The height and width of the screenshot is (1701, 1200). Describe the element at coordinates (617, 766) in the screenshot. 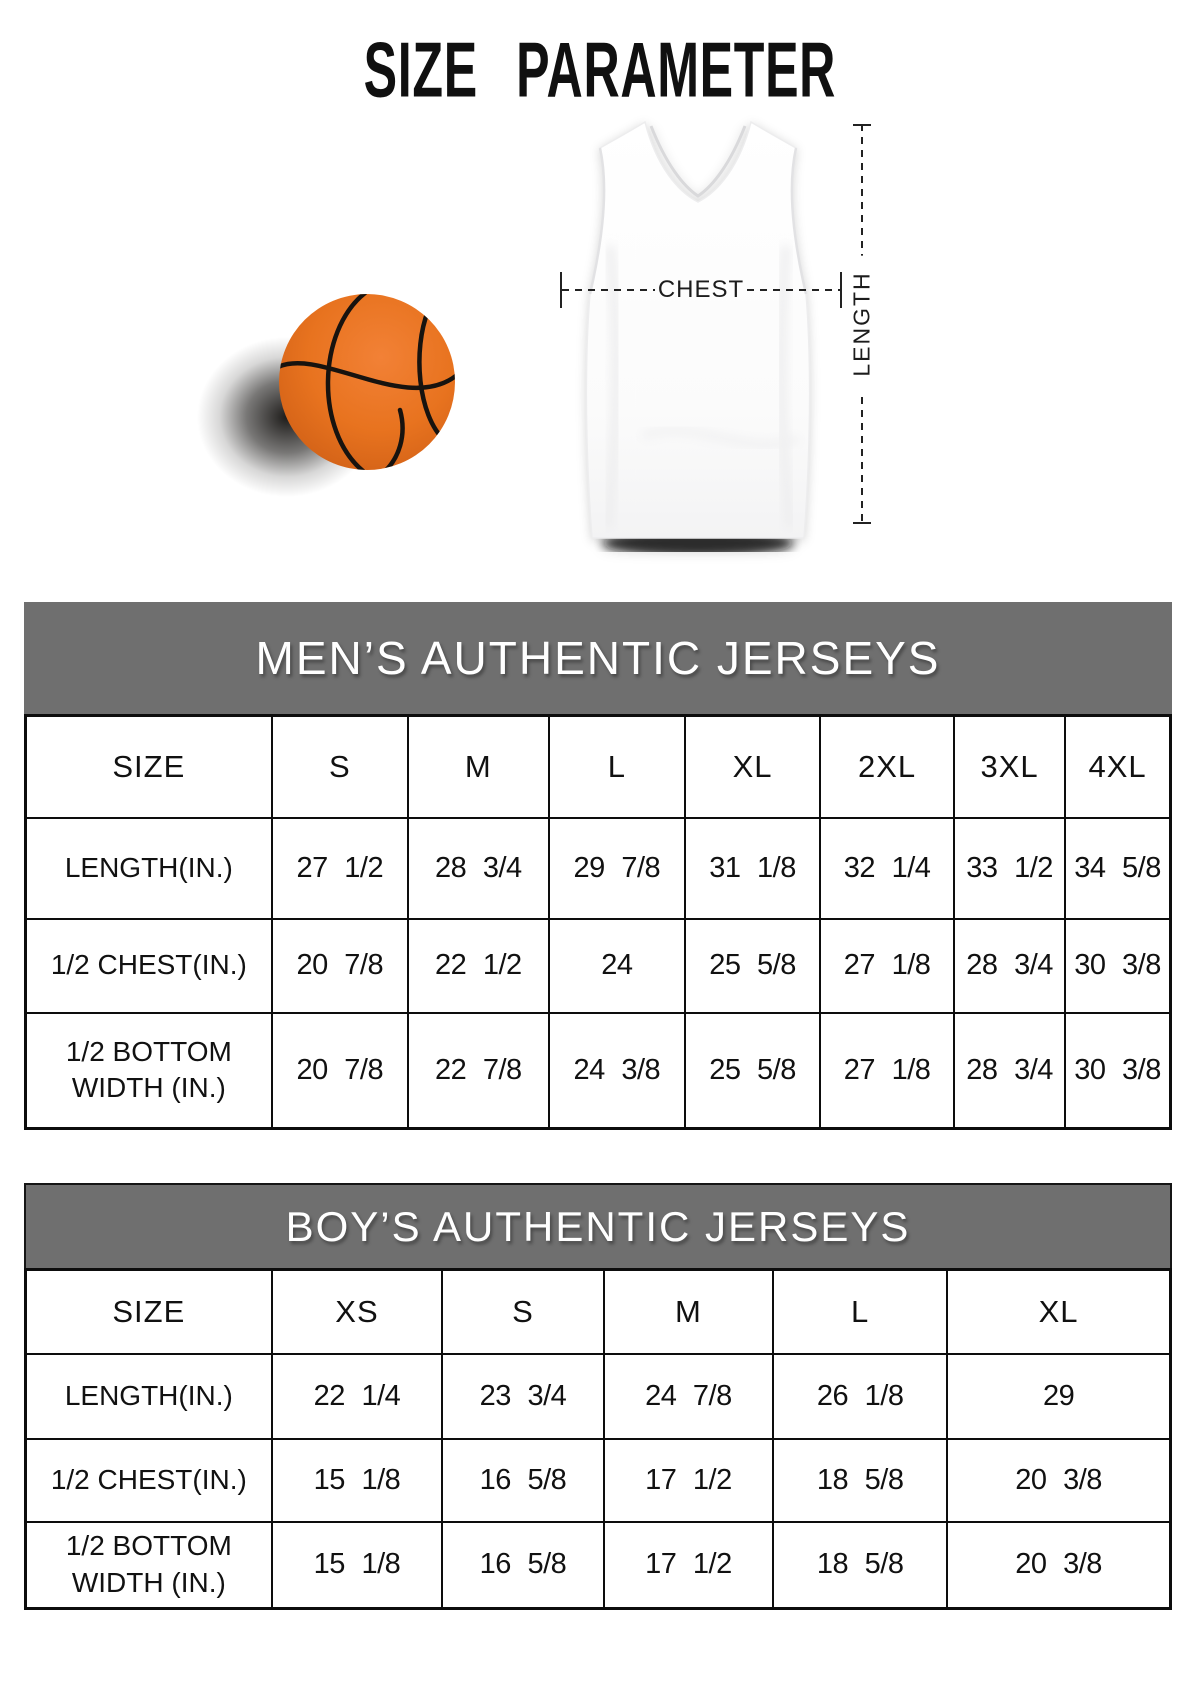

I see `mens-col-header-l: L` at that location.